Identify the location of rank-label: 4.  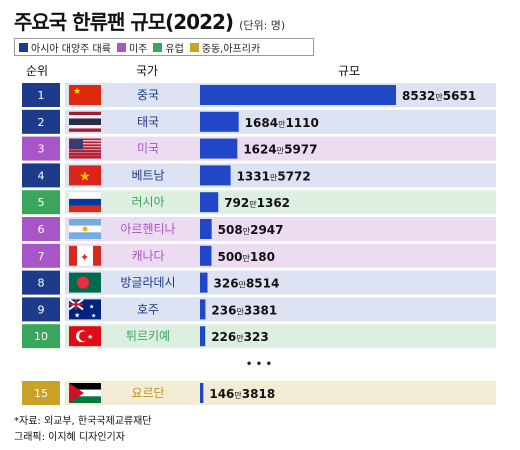
(41, 175).